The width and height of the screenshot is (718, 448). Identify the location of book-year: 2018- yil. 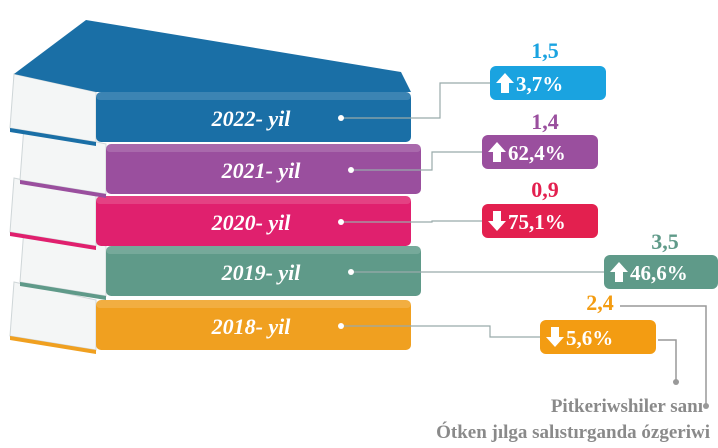
(251, 326).